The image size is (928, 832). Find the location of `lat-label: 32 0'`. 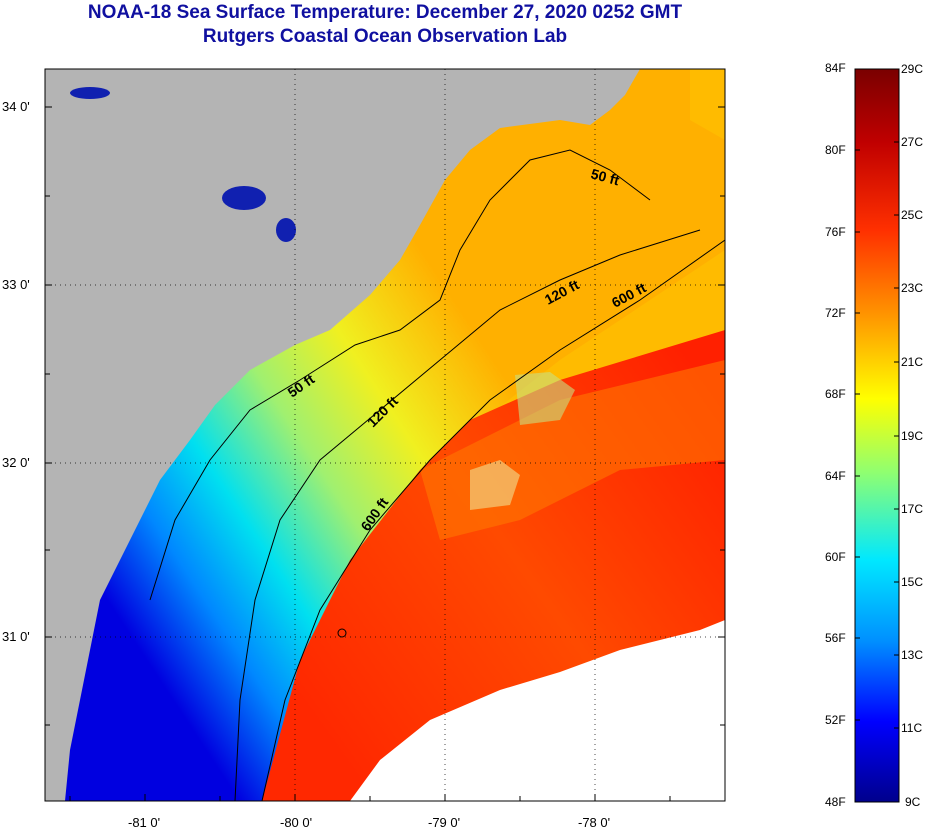

lat-label: 32 0' is located at coordinates (16, 462).